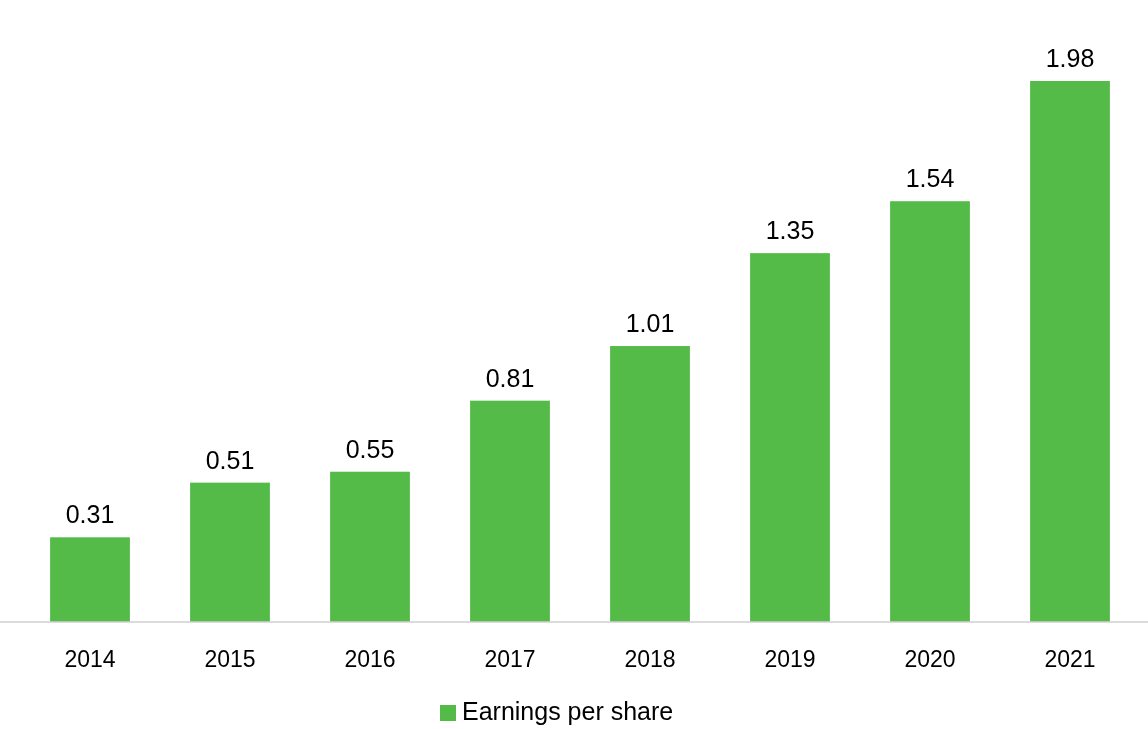 The width and height of the screenshot is (1148, 729). What do you see at coordinates (1070, 58) in the screenshot?
I see `data-label: 1.98` at bounding box center [1070, 58].